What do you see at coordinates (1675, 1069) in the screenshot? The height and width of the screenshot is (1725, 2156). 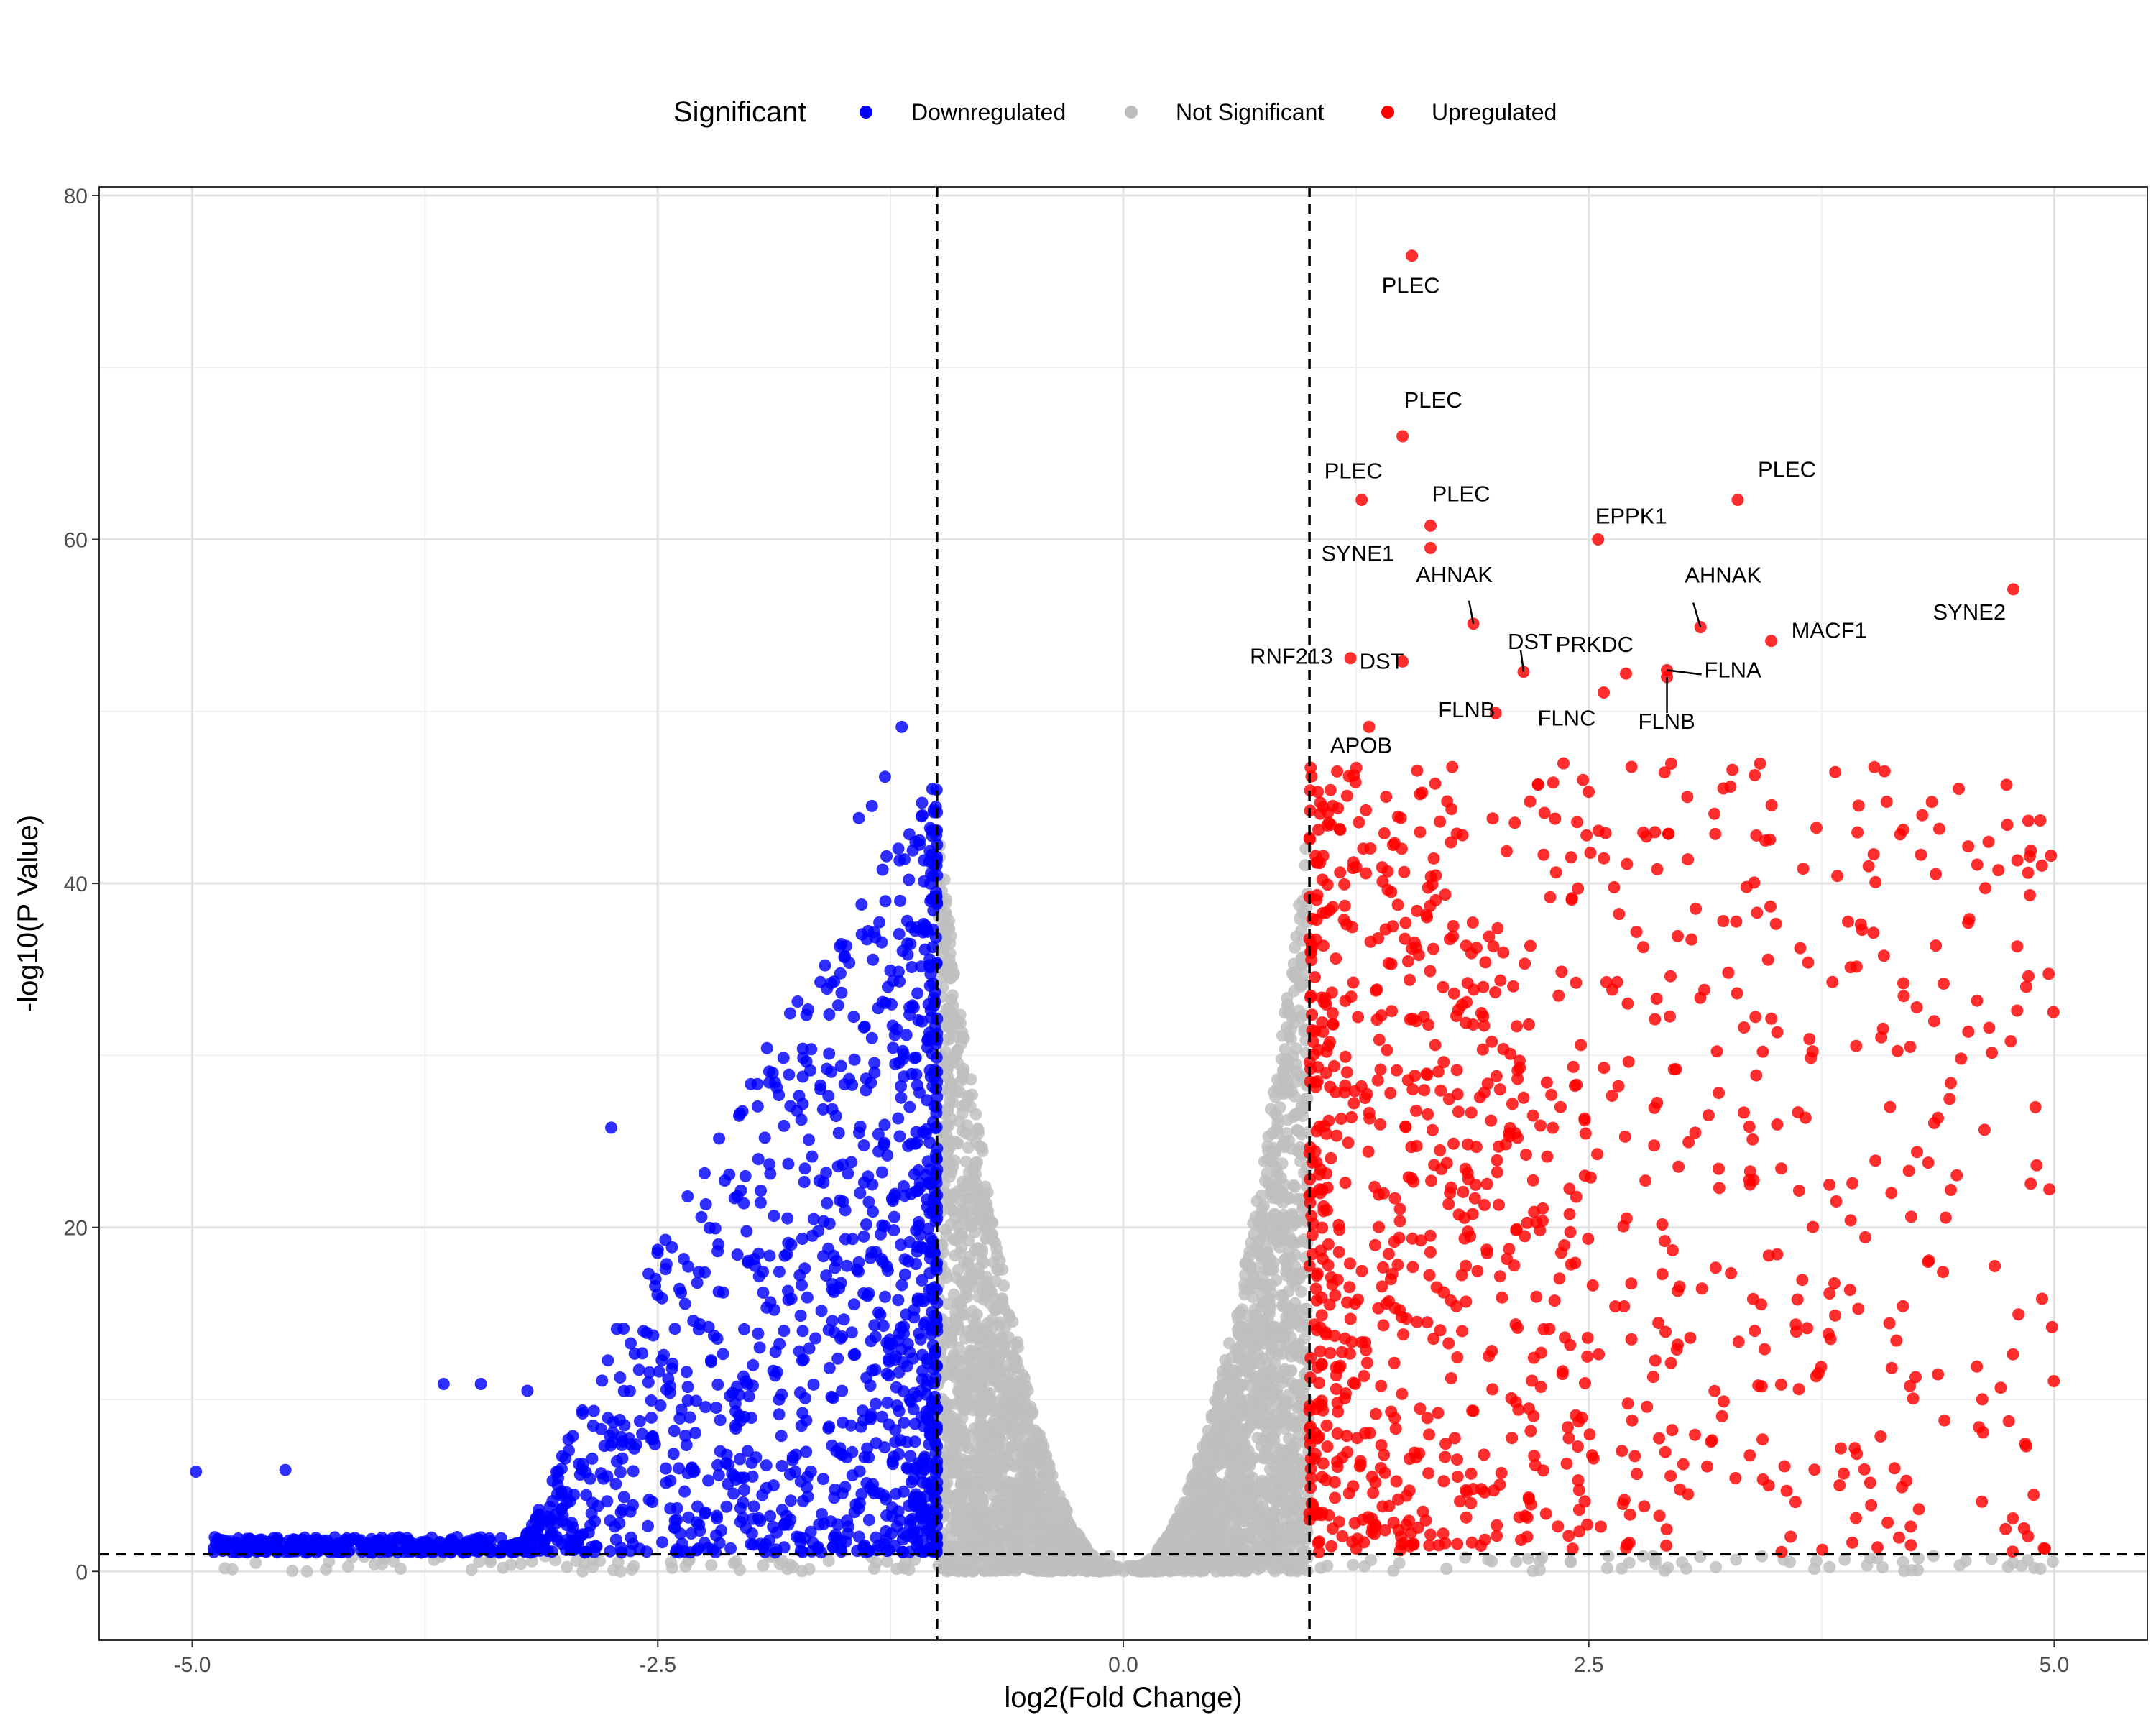 I see `point-upregulated` at bounding box center [1675, 1069].